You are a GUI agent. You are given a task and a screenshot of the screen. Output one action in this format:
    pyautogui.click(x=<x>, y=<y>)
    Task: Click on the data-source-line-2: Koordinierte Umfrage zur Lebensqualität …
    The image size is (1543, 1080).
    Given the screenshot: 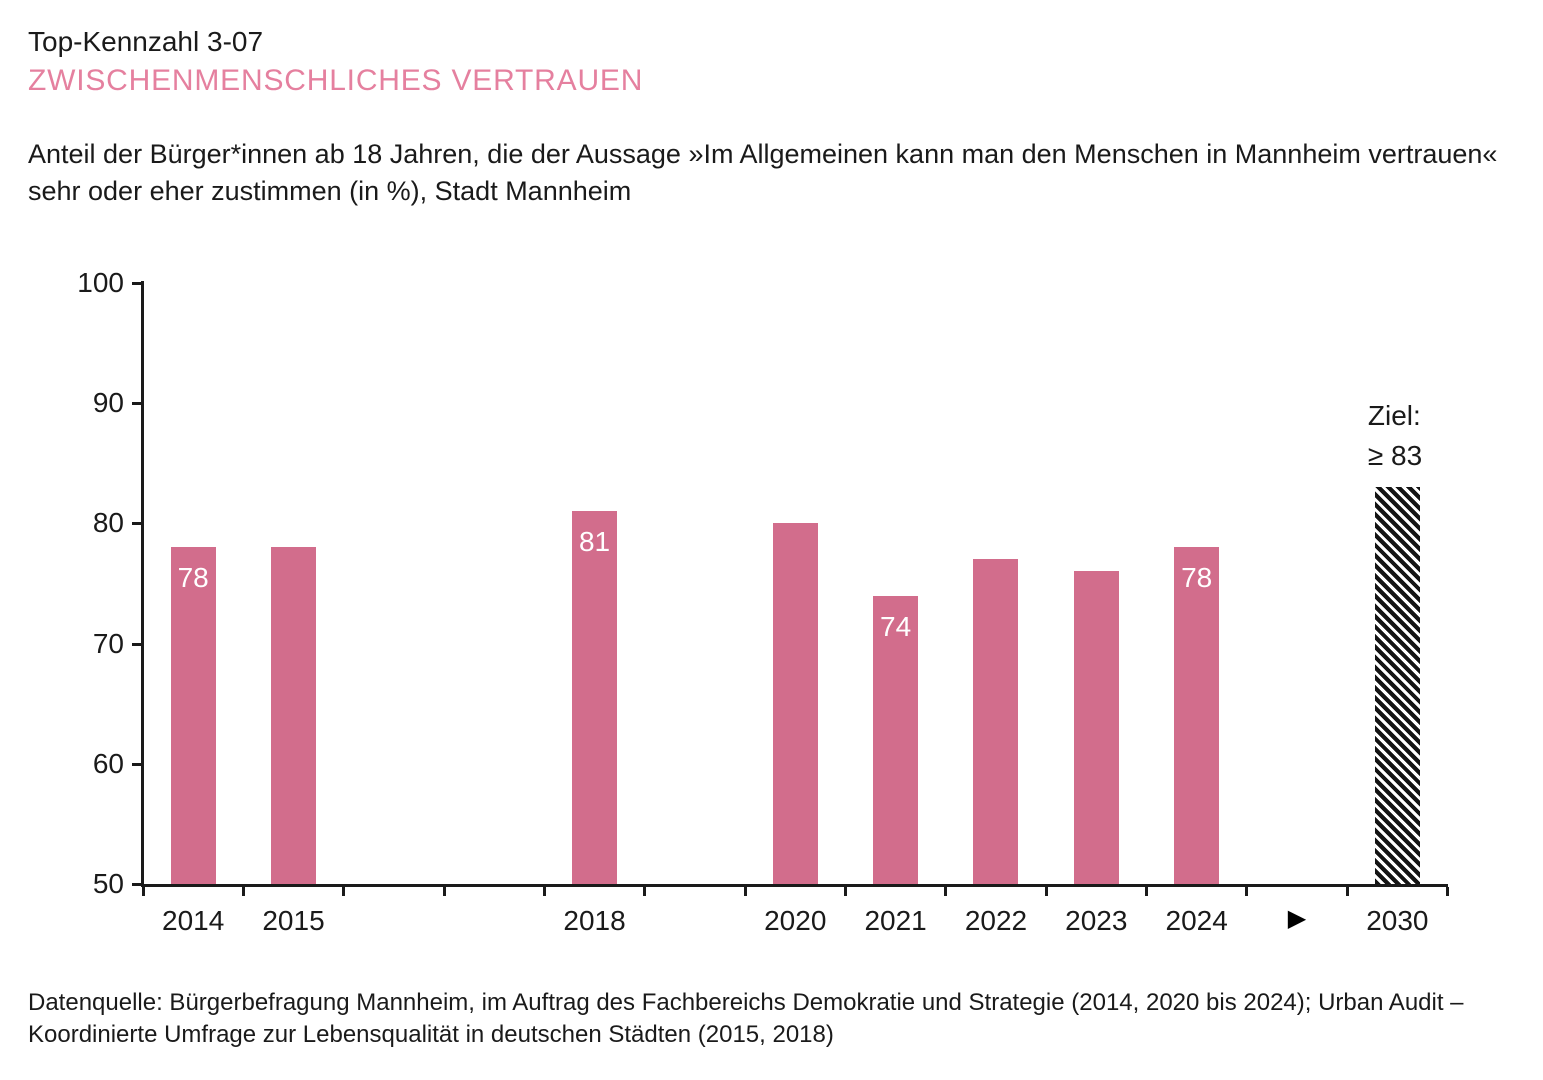 What is the action you would take?
    pyautogui.click(x=431, y=1034)
    